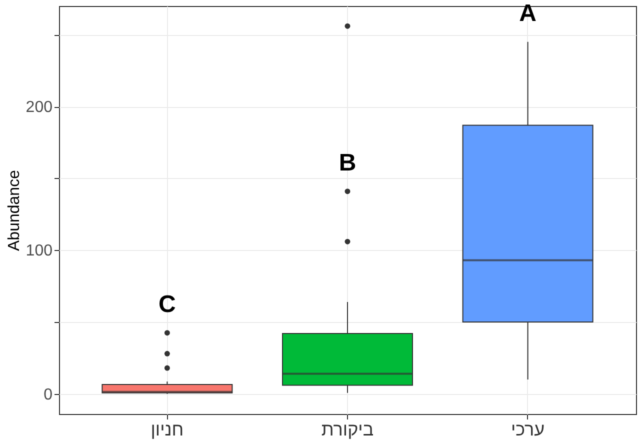  Describe the element at coordinates (39, 107) in the screenshot. I see `y-tick-label: 200` at that location.